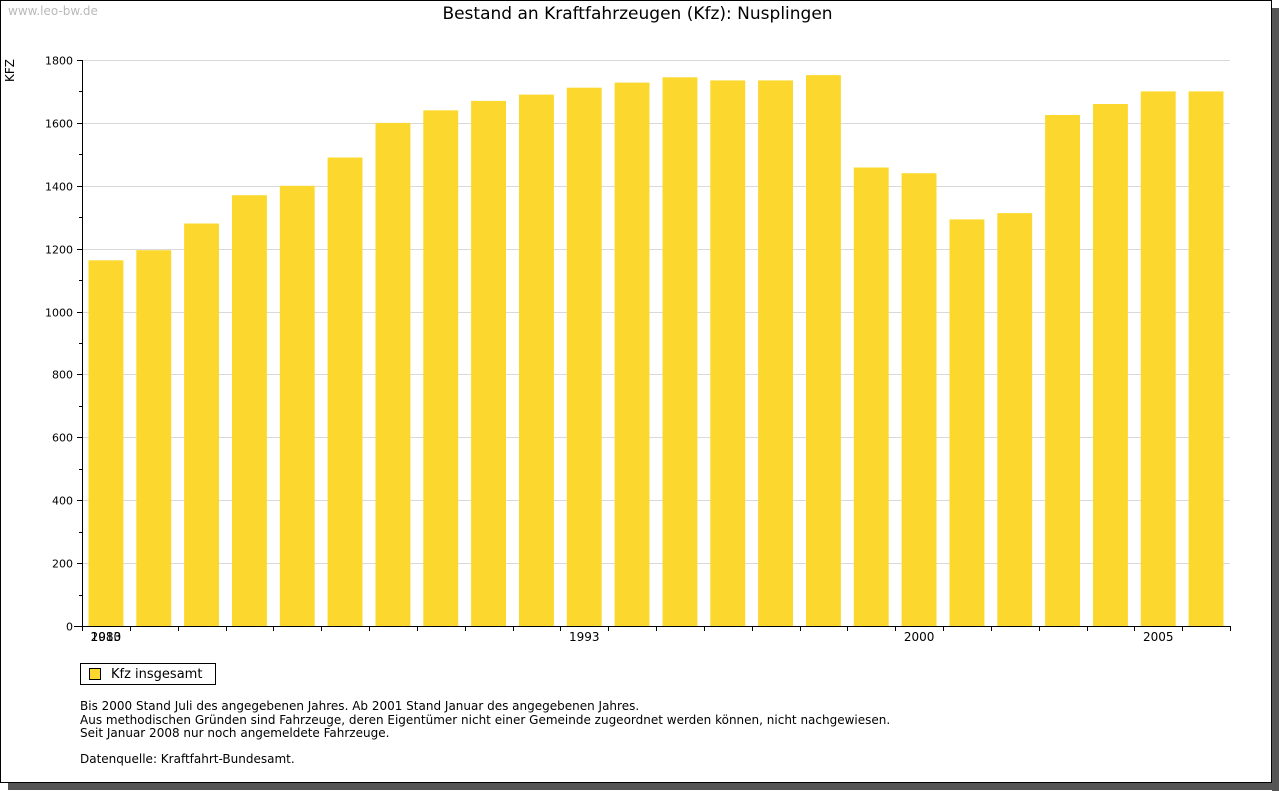 Image resolution: width=1280 pixels, height=791 pixels. Describe the element at coordinates (1158, 637) in the screenshot. I see `x-tick-label: 2005` at that location.